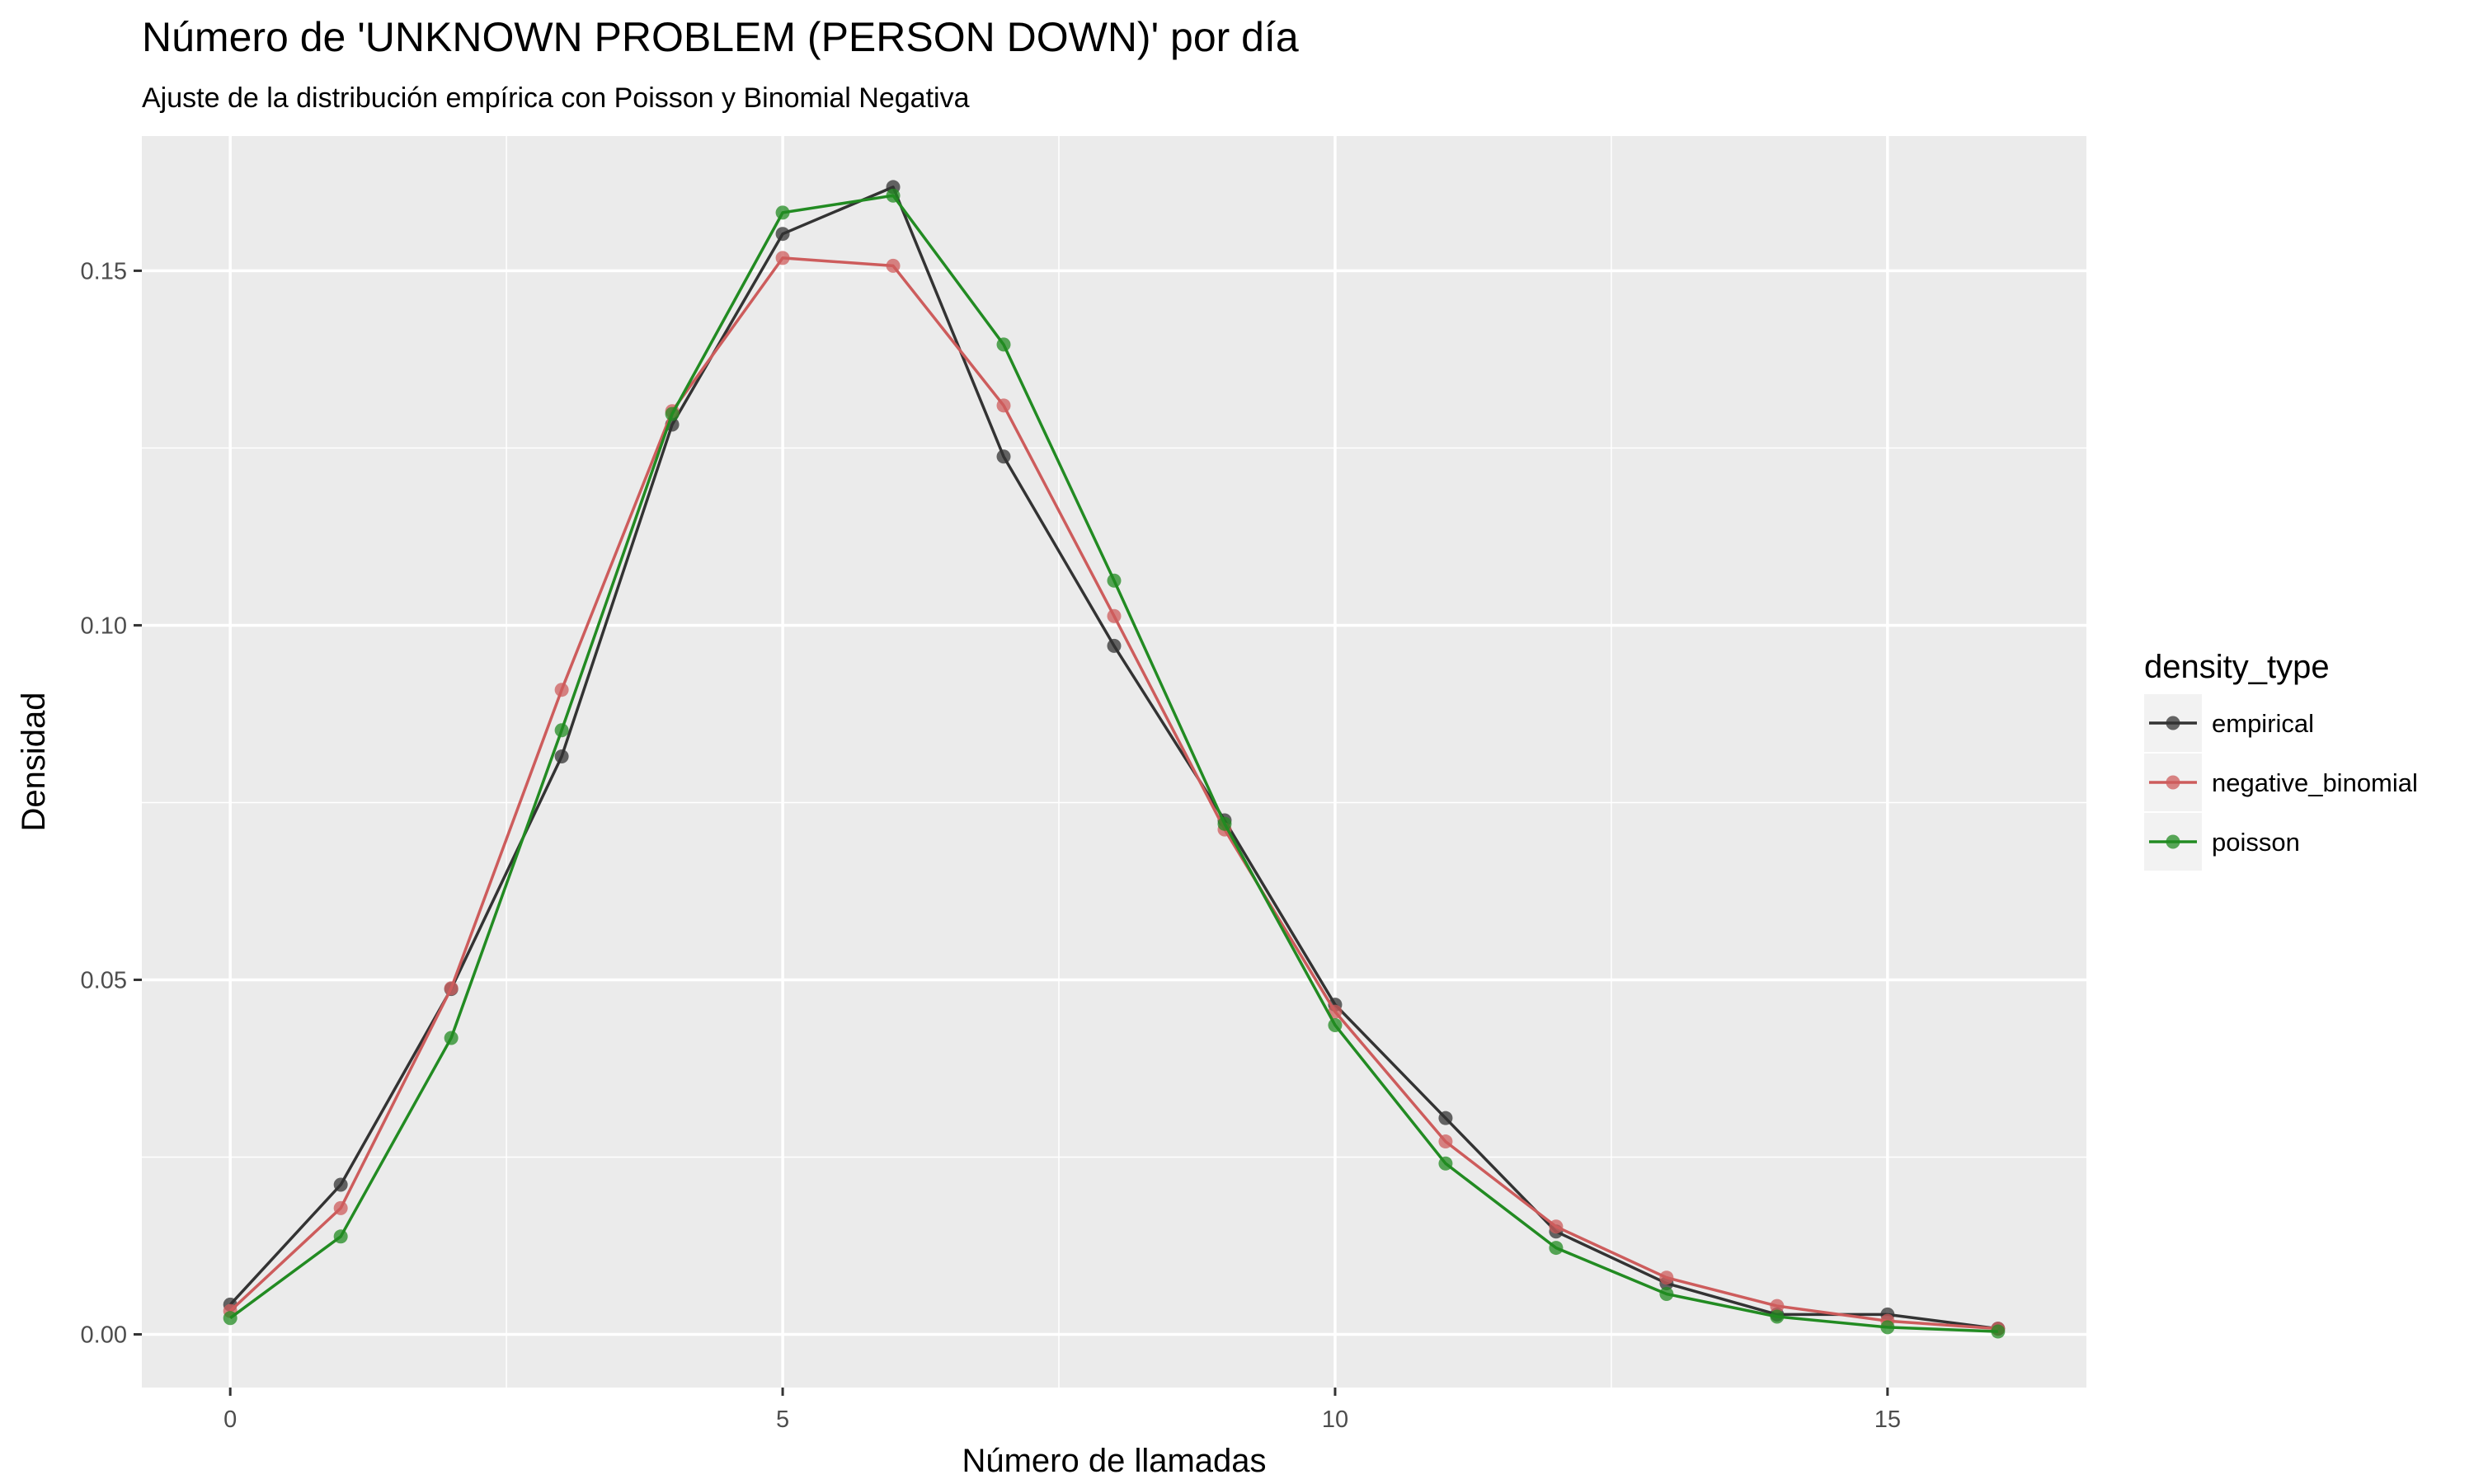 The height and width of the screenshot is (1484, 2474). What do you see at coordinates (34, 761) in the screenshot?
I see `y-axis-title: Densidad` at bounding box center [34, 761].